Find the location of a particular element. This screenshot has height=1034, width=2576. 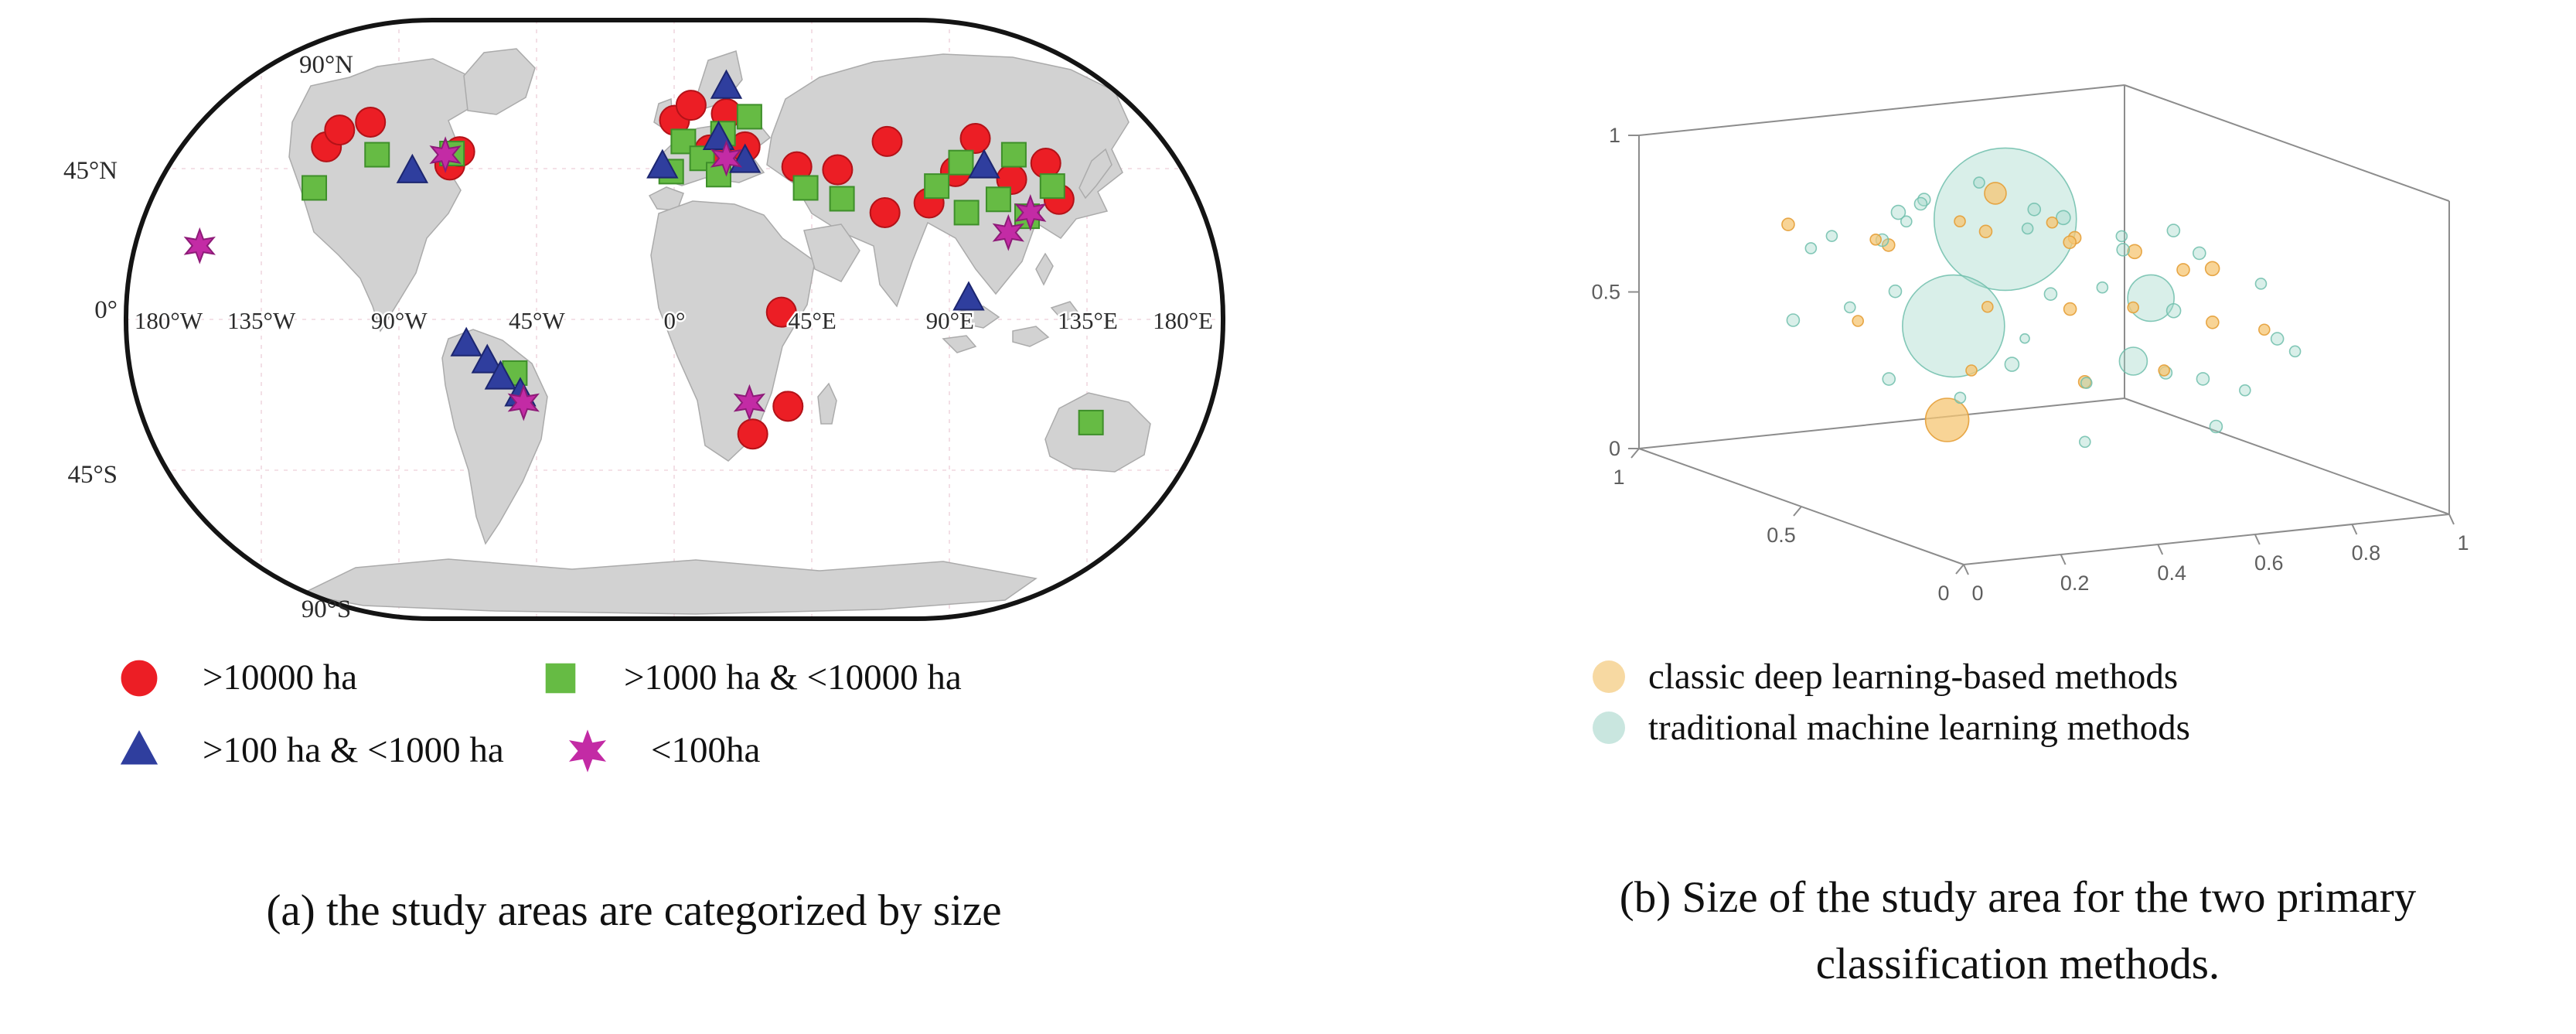

legend-label: >10000 ha is located at coordinates (280, 677).